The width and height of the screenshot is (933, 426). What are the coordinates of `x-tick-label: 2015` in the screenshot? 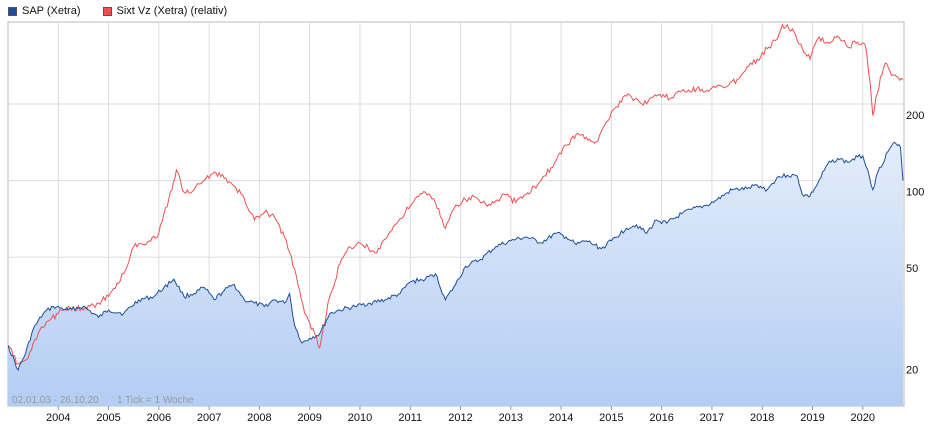 It's located at (611, 418).